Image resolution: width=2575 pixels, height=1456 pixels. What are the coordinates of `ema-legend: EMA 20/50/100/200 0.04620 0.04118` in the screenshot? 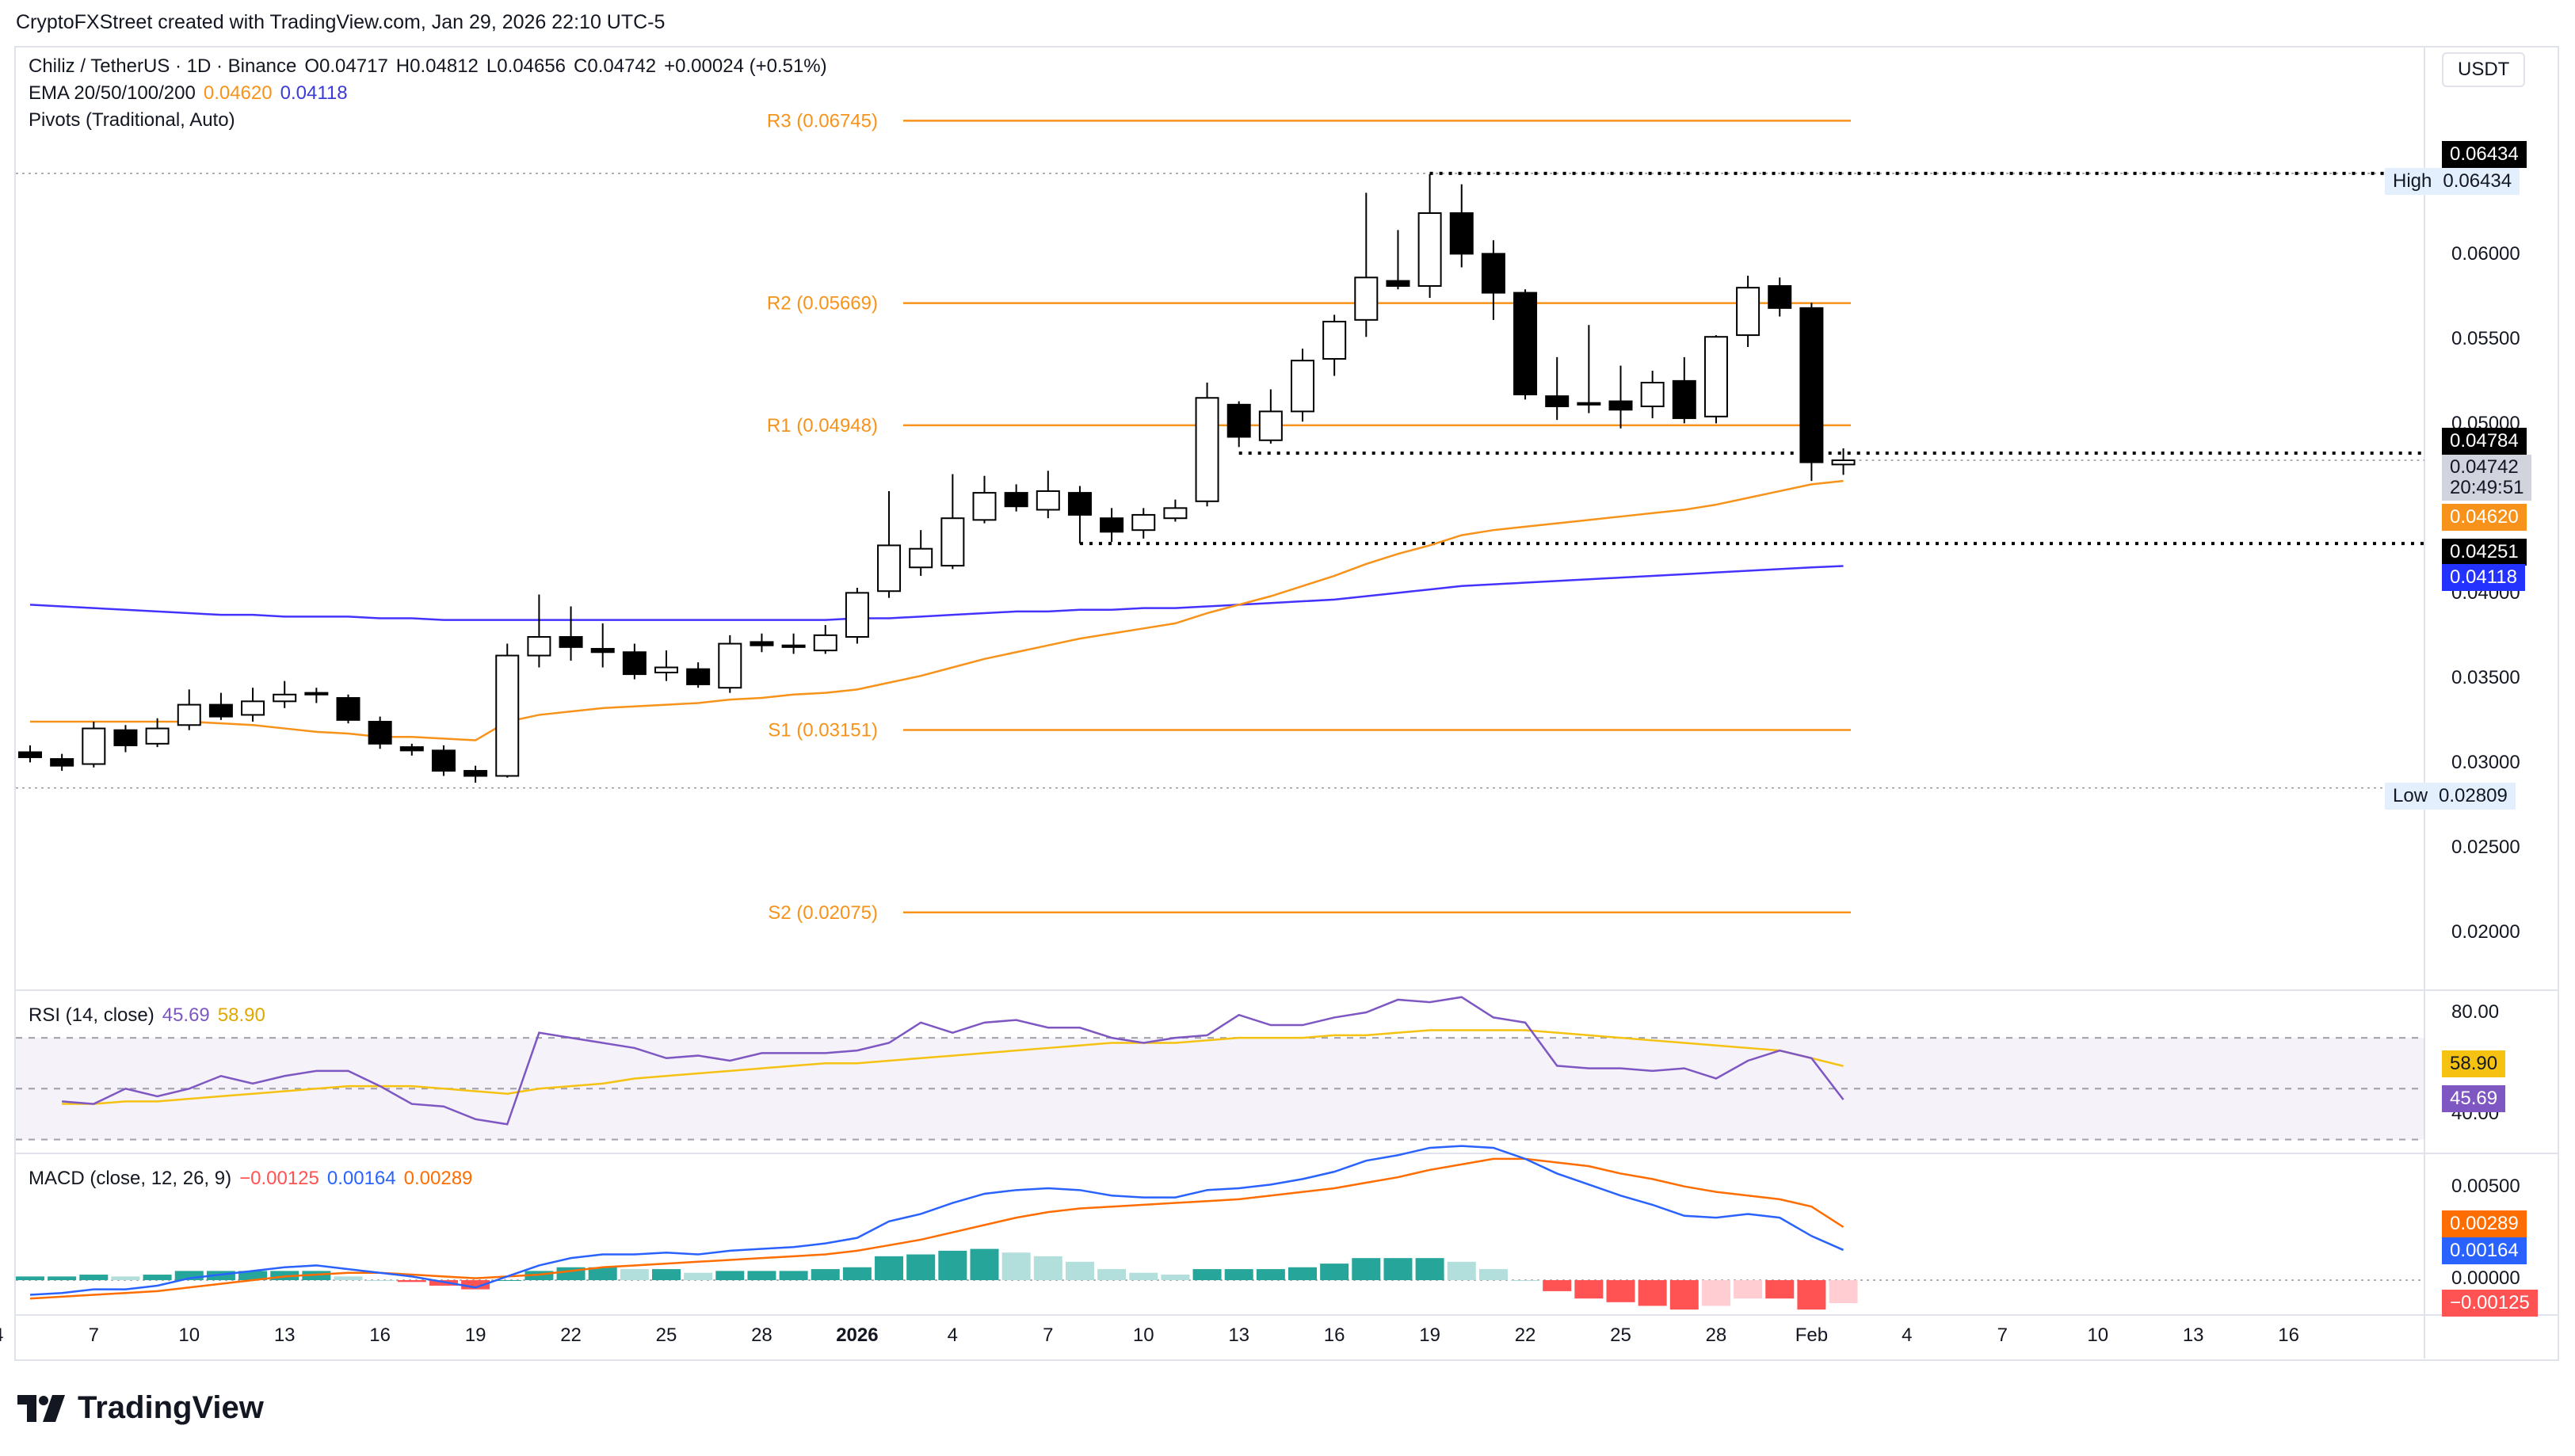 It's located at (192, 93).